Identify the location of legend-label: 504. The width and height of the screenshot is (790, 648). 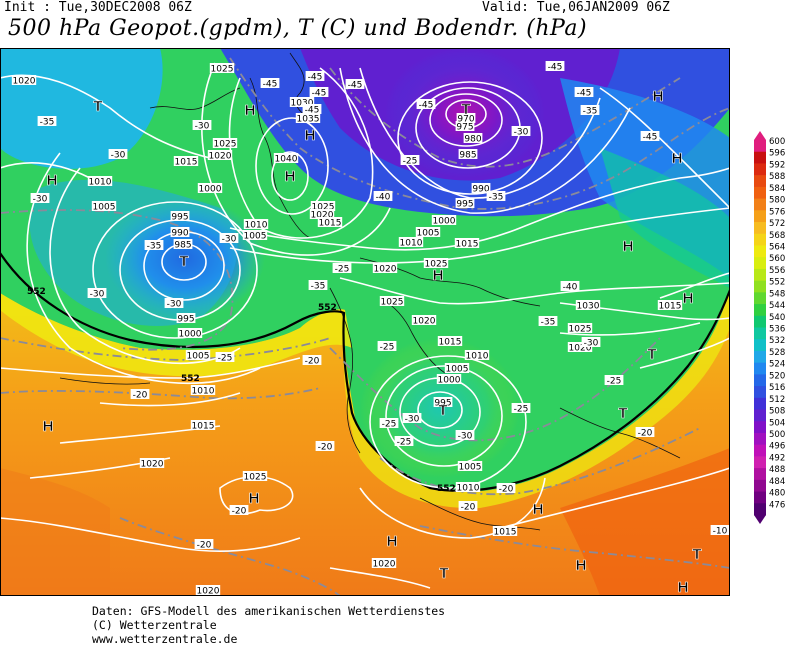
(777, 423).